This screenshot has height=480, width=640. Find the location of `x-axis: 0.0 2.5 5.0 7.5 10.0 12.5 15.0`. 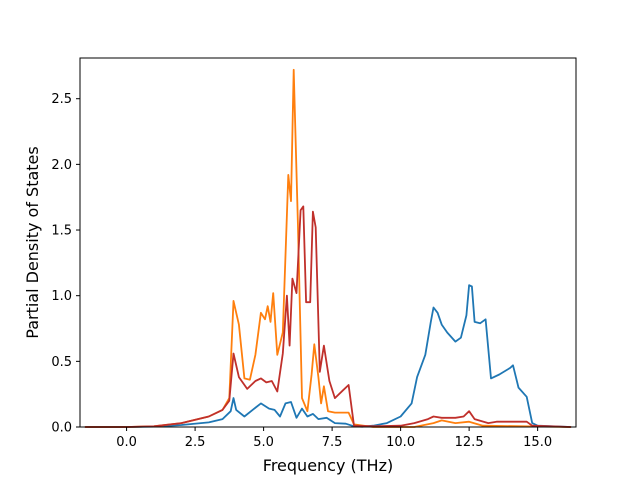

x-axis: 0.0 2.5 5.0 7.5 10.0 12.5 15.0 is located at coordinates (334, 438).